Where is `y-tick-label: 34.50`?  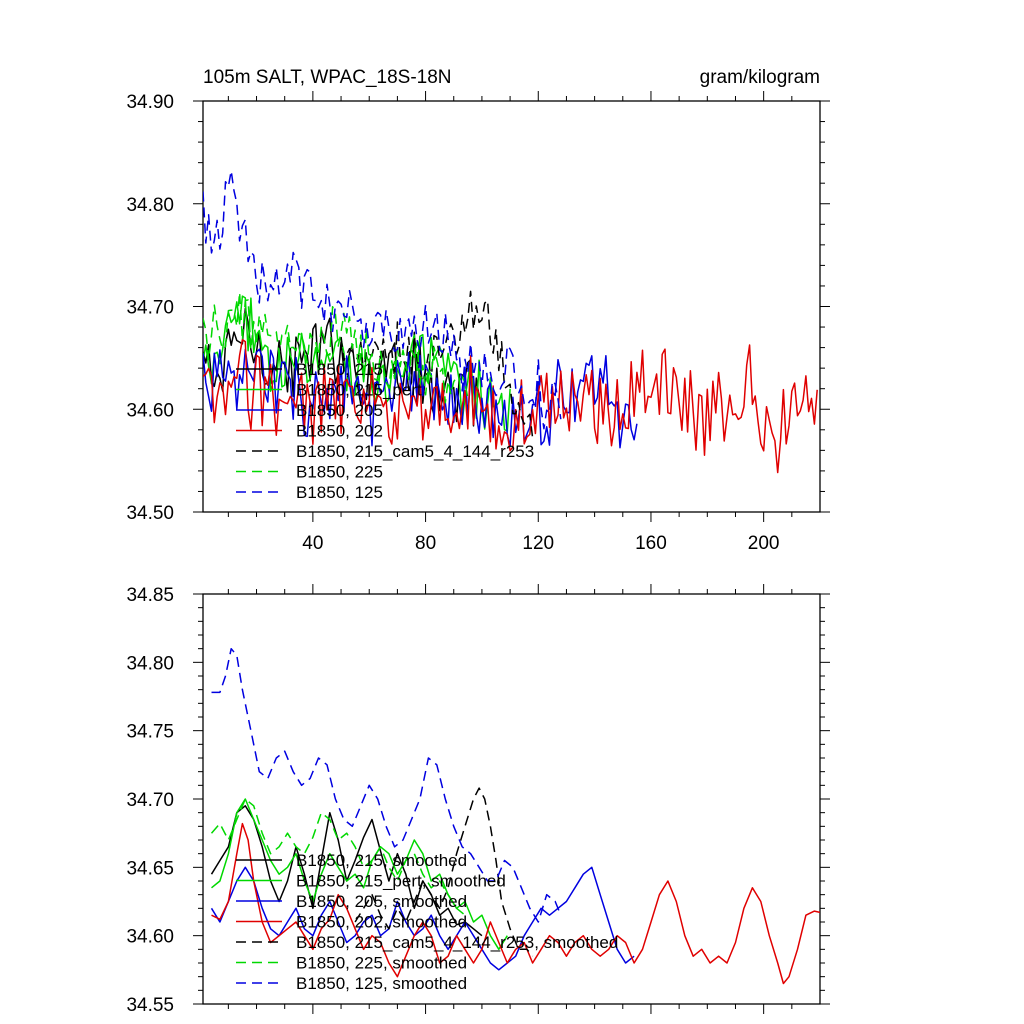 y-tick-label: 34.50 is located at coordinates (150, 513).